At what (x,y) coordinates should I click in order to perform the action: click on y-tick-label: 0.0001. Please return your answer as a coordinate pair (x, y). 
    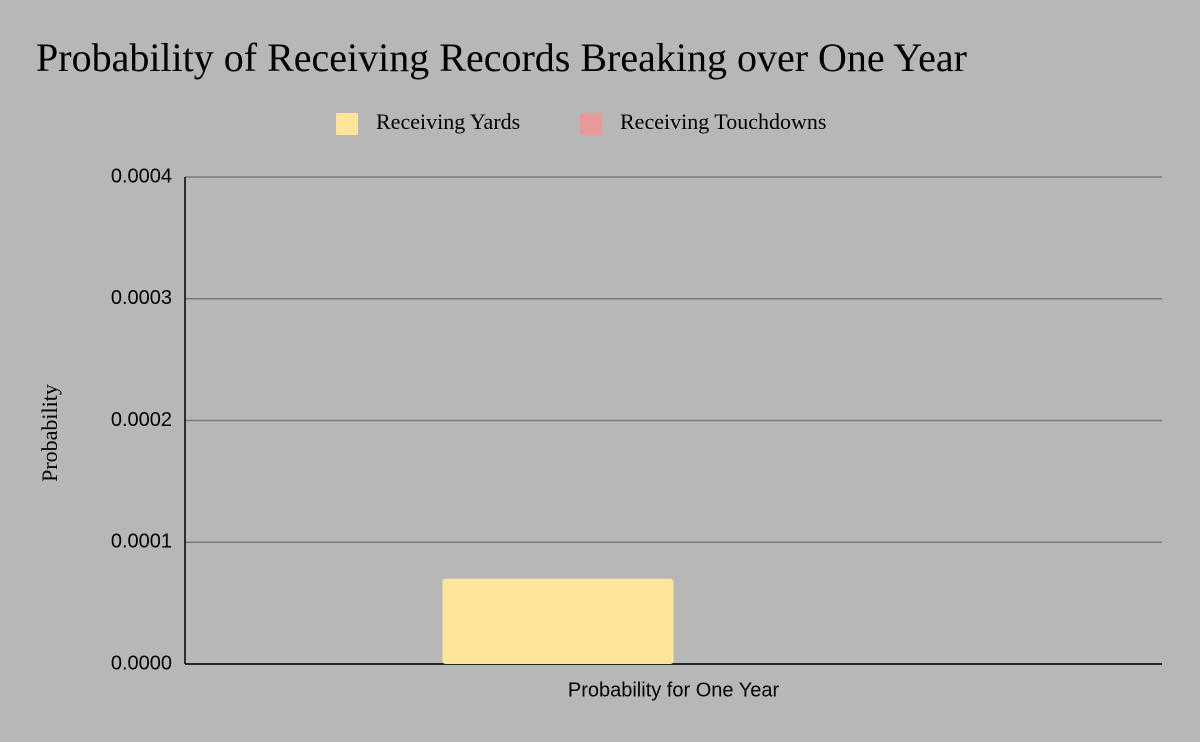
    Looking at the image, I should click on (141, 542).